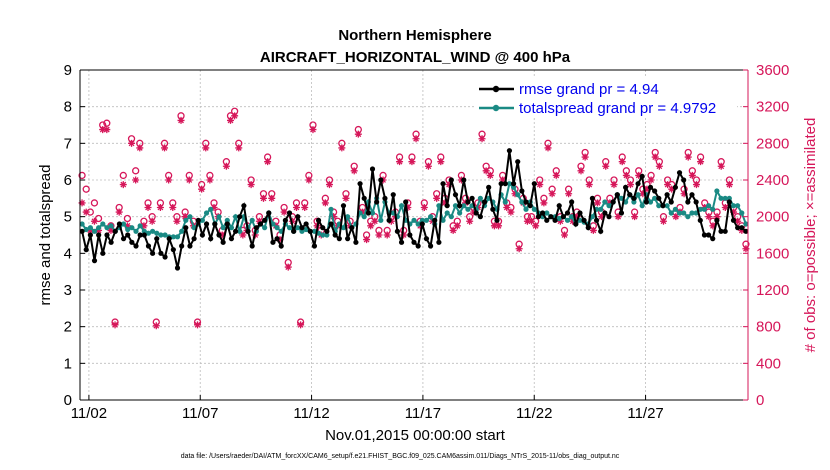 This screenshot has width=830, height=470. Describe the element at coordinates (68, 70) in the screenshot. I see `left-tick-label: 9` at that location.